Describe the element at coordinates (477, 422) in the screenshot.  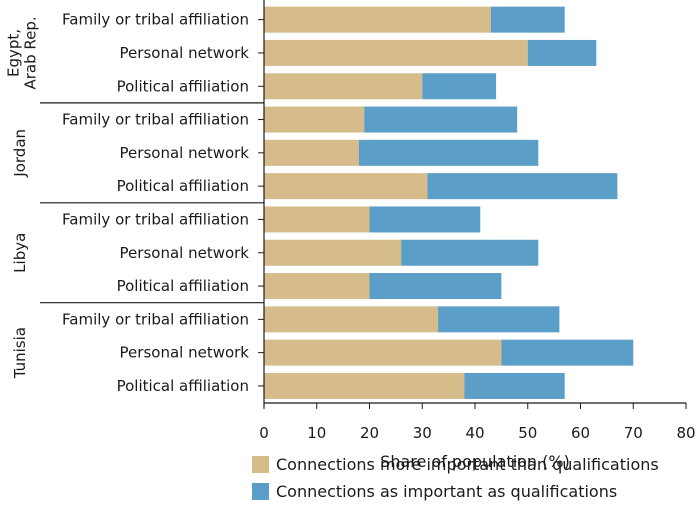
I see `x-ticks: 0 10 20 30 40 50 60 70 80` at that location.